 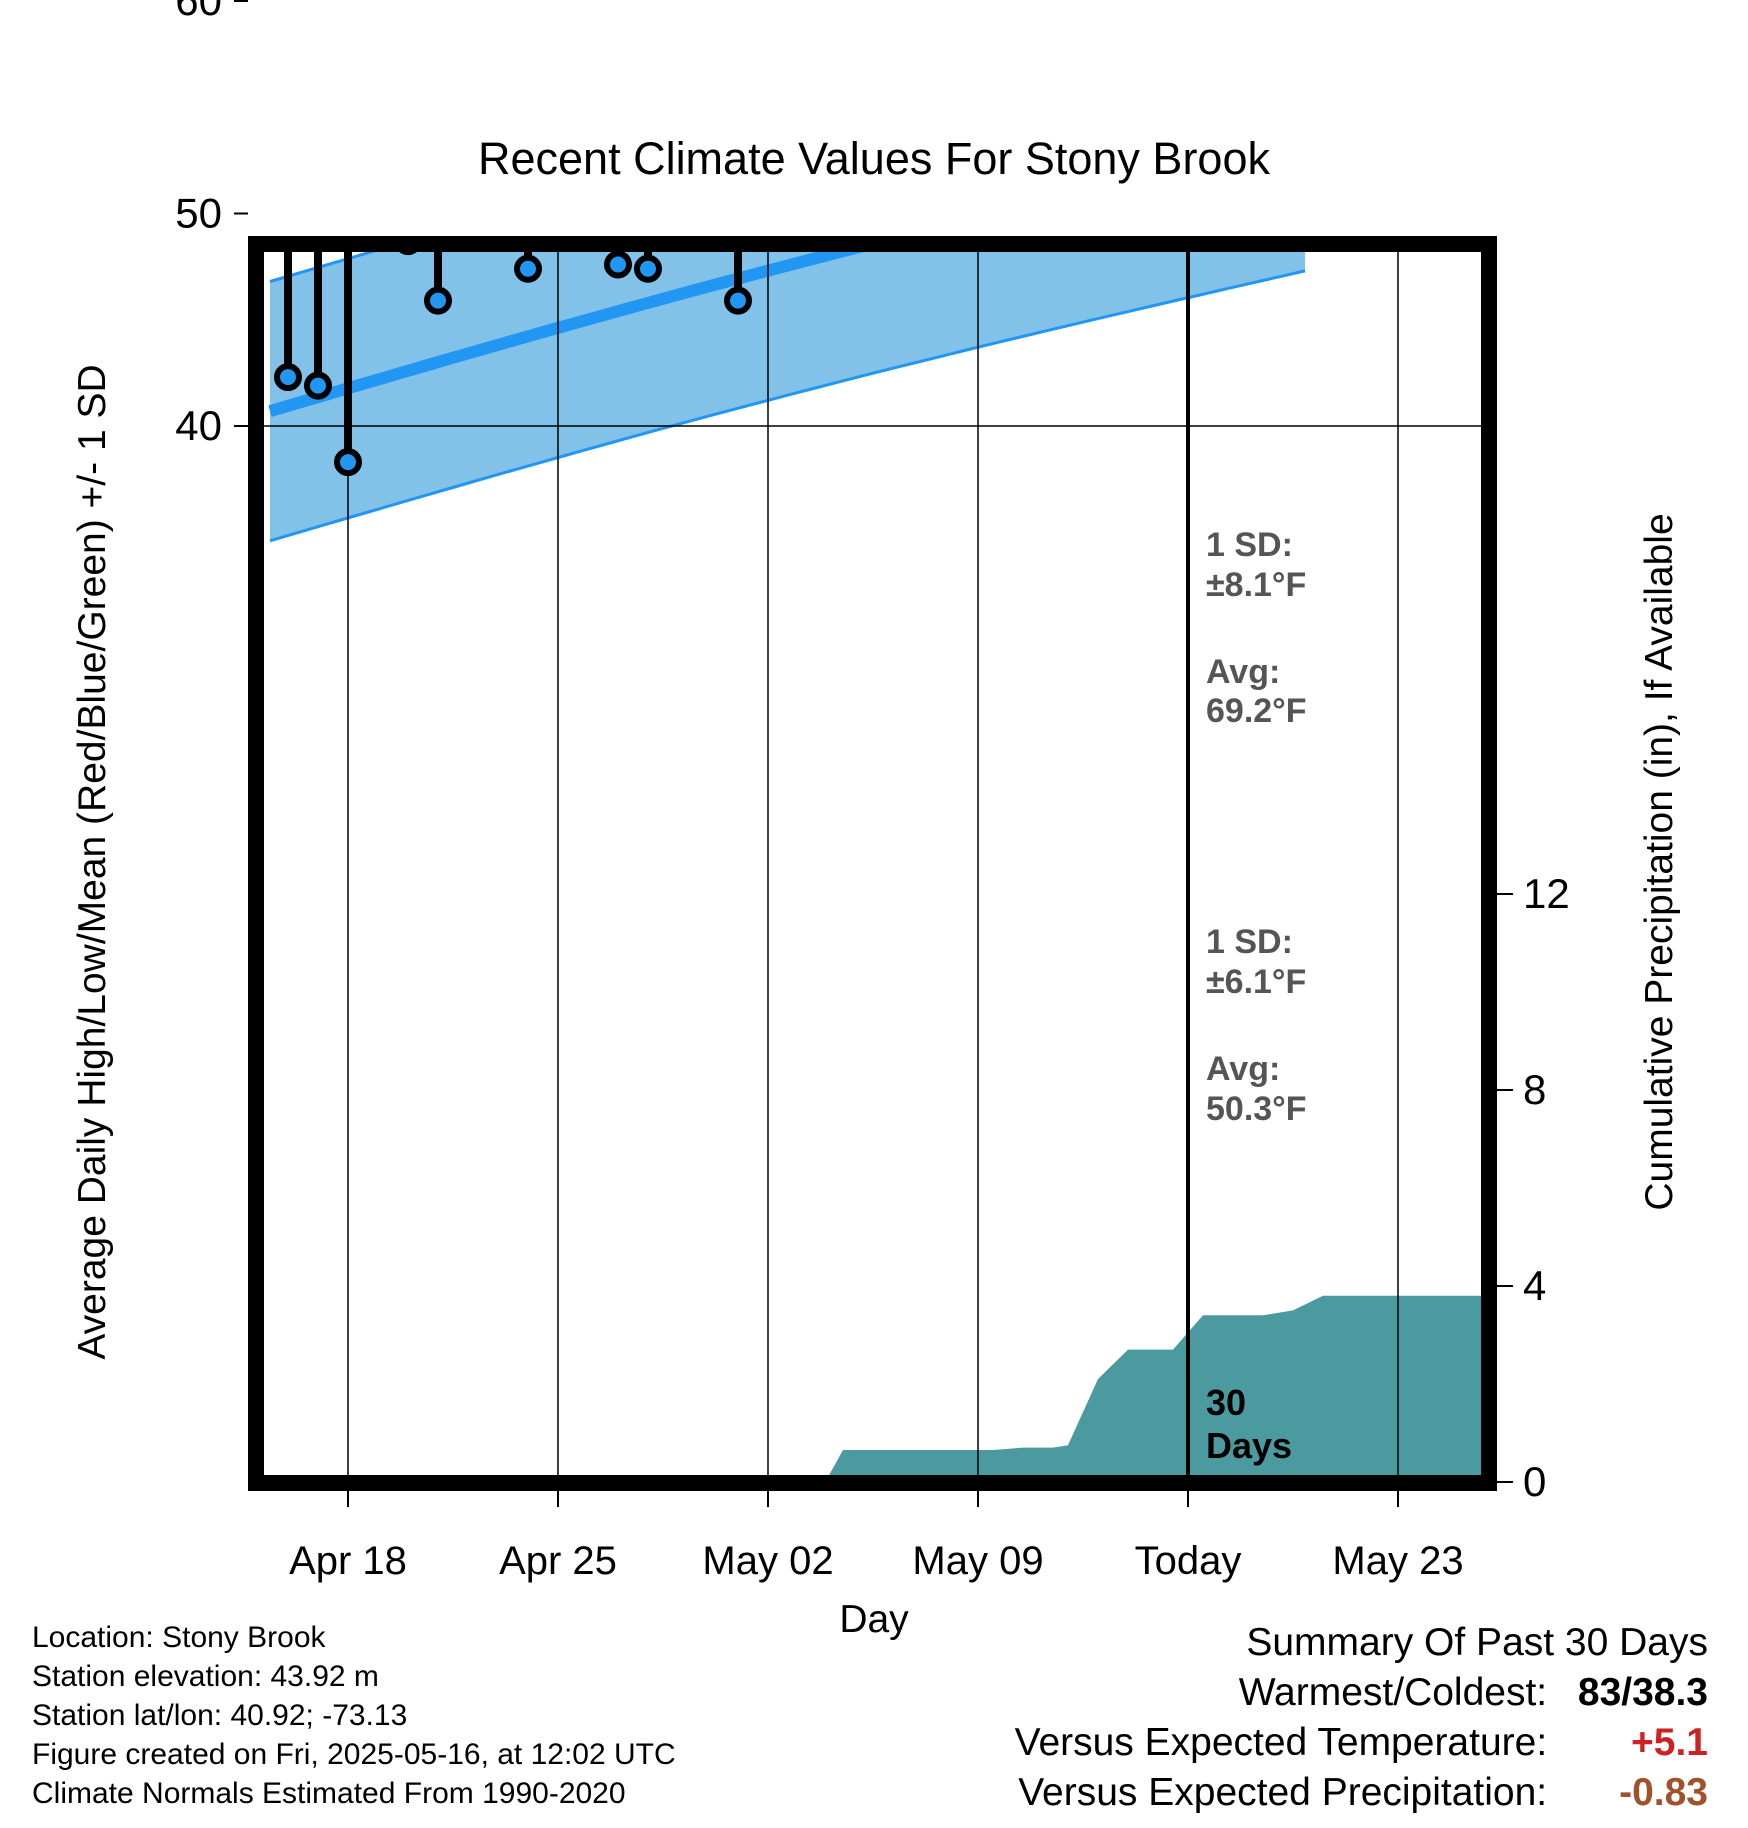 I want to click on x-tick-label: May 09, so click(x=977, y=1561).